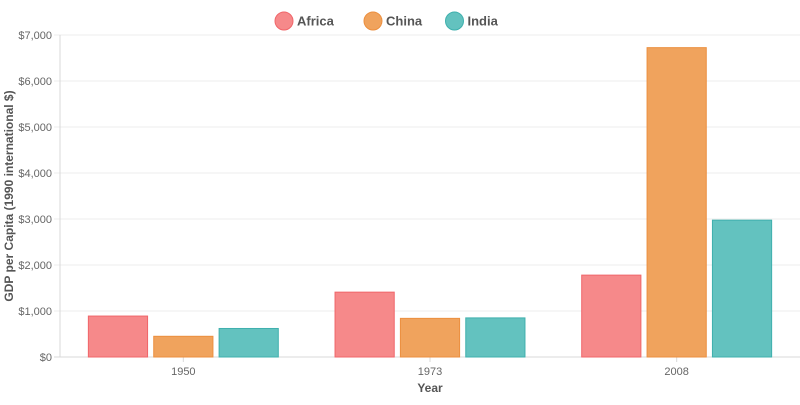 The height and width of the screenshot is (405, 800). Describe the element at coordinates (676, 202) in the screenshot. I see `bar-china-2008` at that location.